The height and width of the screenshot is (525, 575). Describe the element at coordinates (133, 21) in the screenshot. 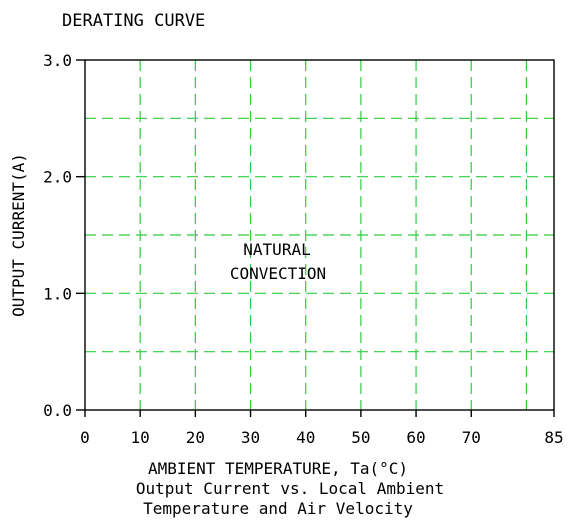

I see `chart-title: DERATING CURVE` at that location.